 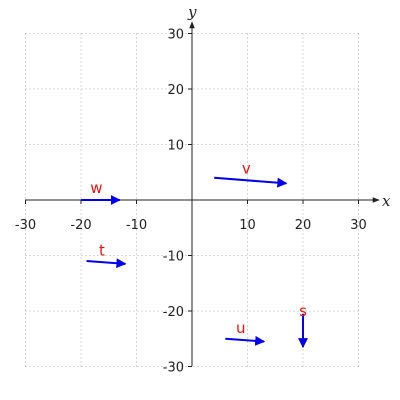 What do you see at coordinates (175, 146) in the screenshot?
I see `y-tick-label: 10` at bounding box center [175, 146].